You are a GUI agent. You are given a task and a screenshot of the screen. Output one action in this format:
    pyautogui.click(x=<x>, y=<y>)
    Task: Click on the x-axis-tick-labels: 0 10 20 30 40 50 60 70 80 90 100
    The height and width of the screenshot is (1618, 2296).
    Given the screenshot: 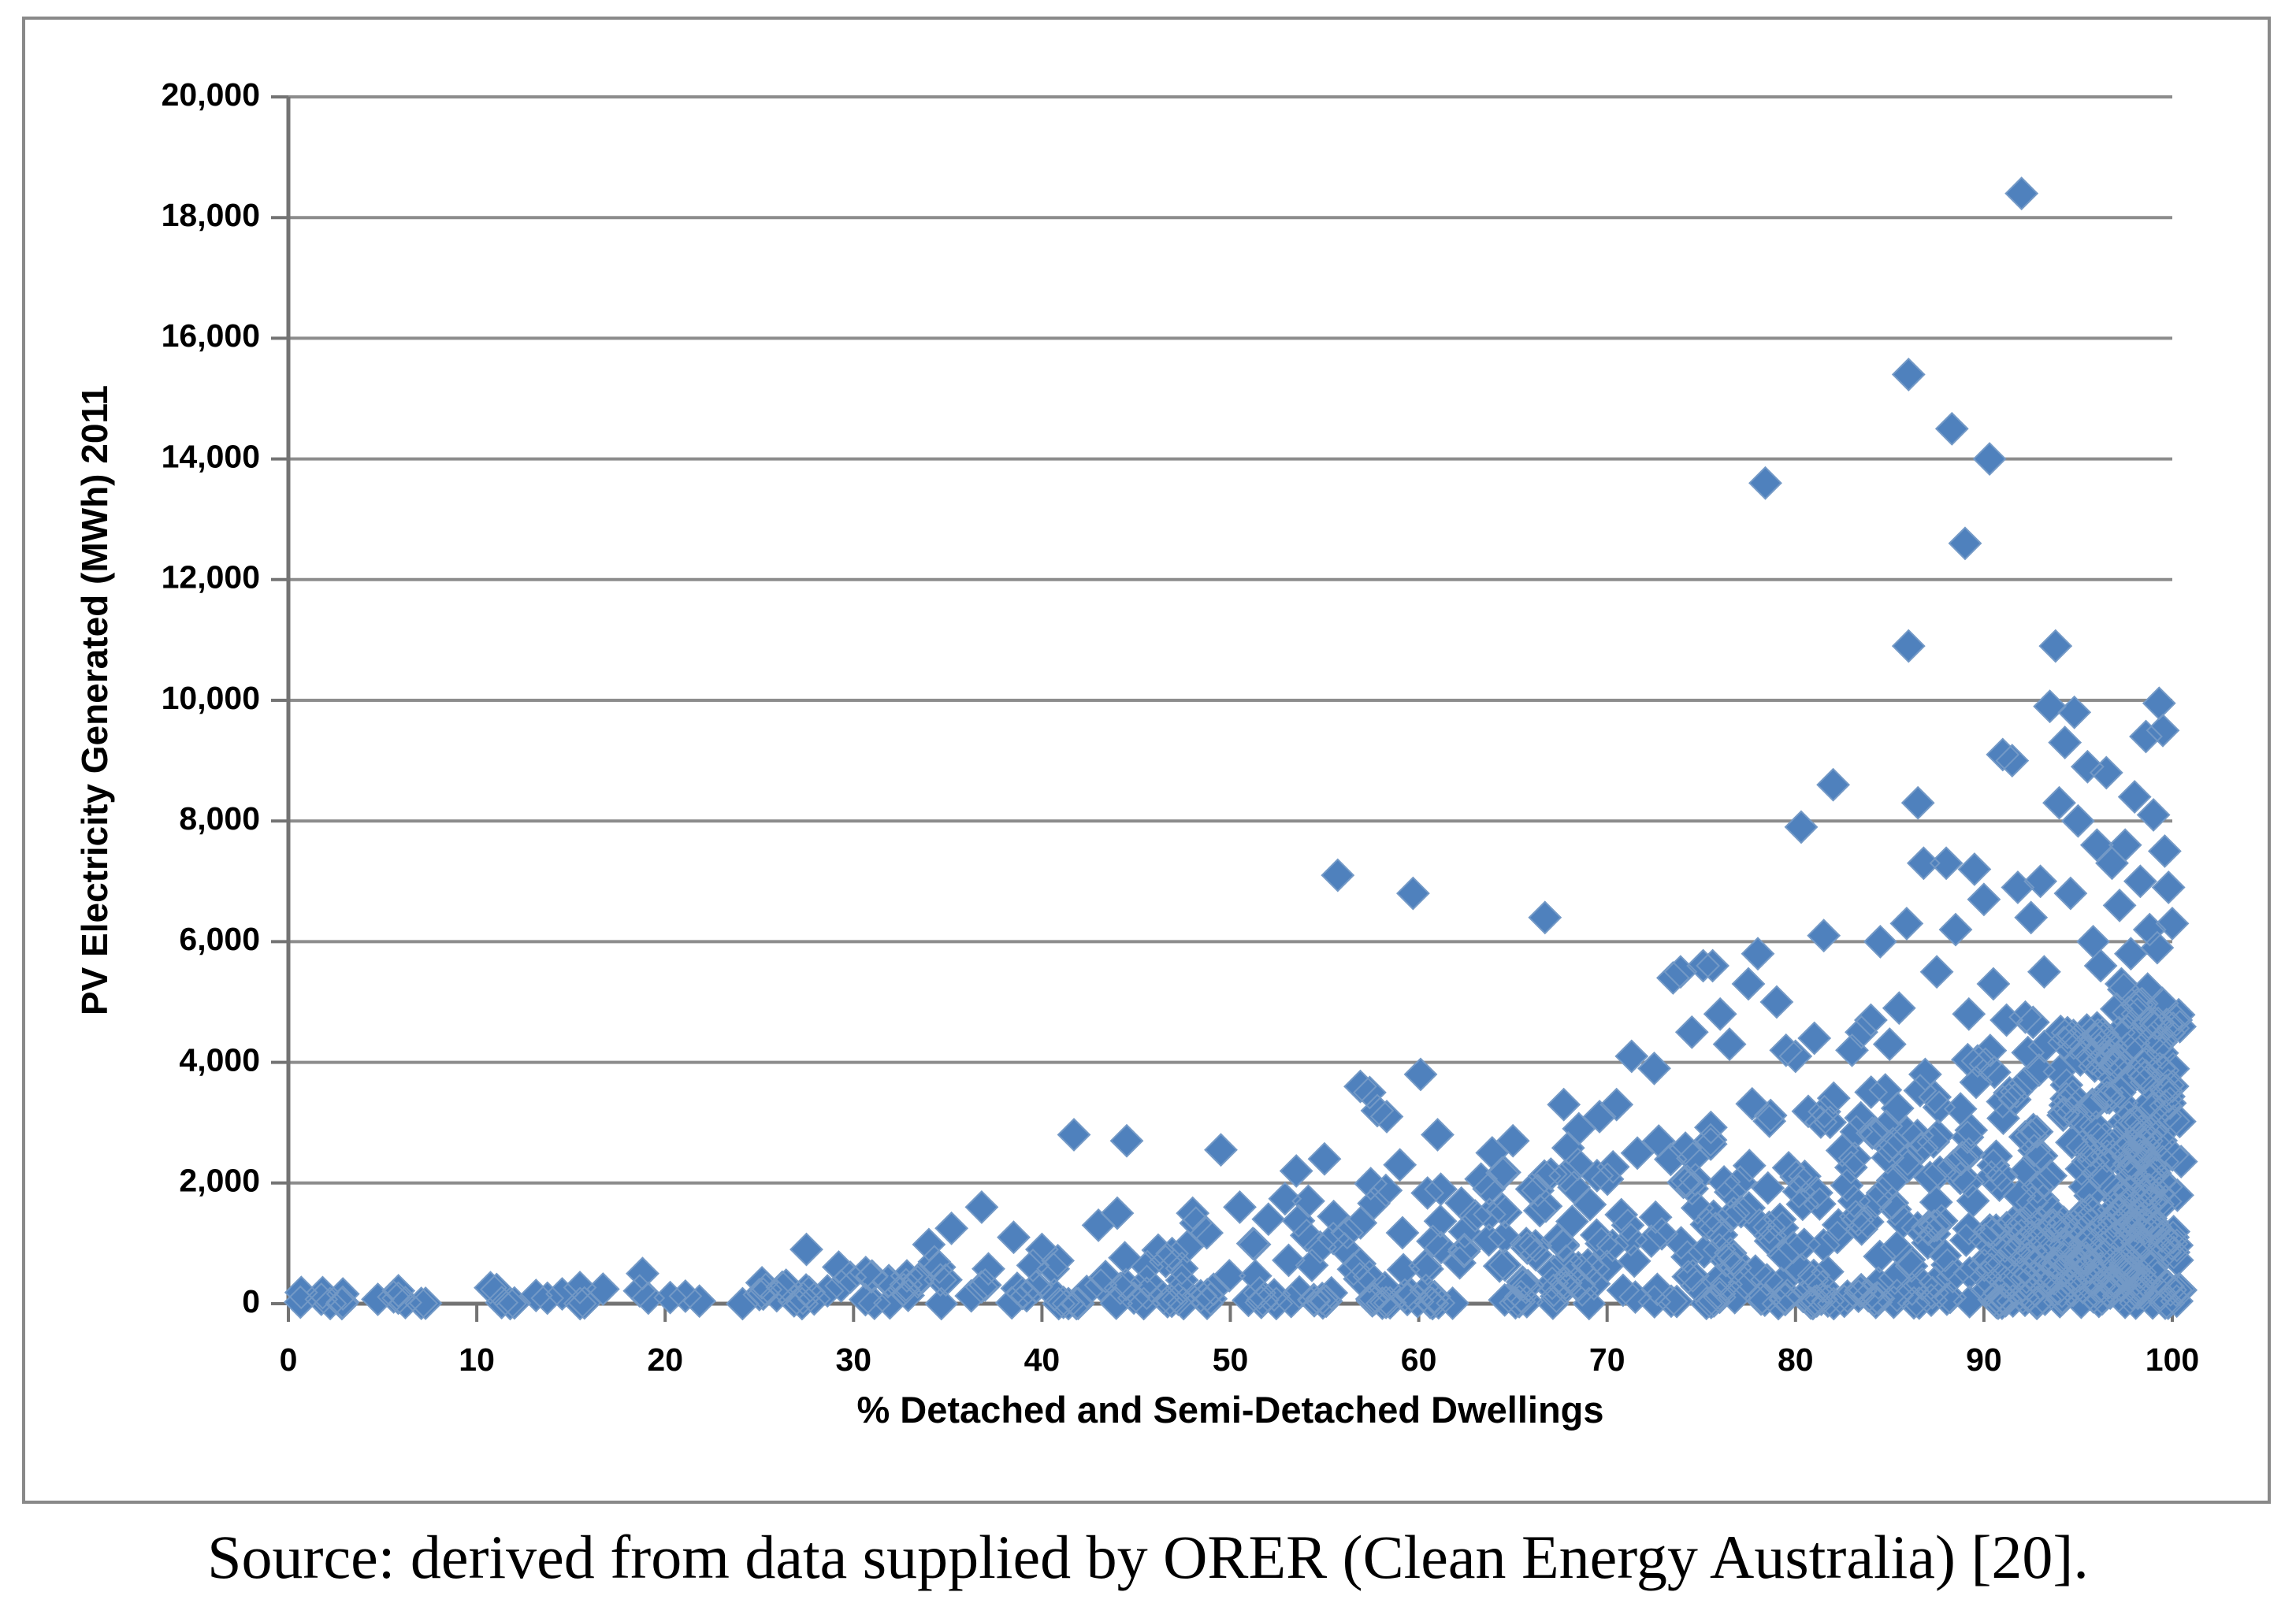 What is the action you would take?
    pyautogui.click(x=1240, y=1360)
    